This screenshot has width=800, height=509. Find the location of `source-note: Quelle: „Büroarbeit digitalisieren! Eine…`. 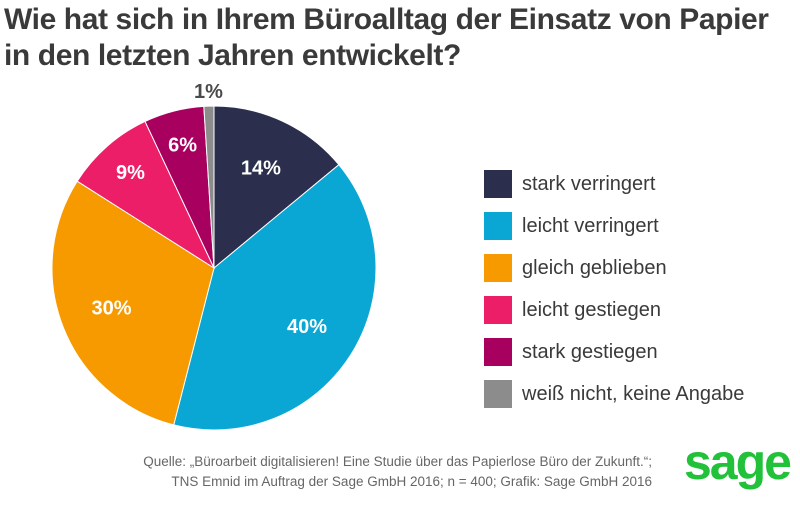

source-note: Quelle: „Büroarbeit digitalisieren! Eine… is located at coordinates (336, 472).